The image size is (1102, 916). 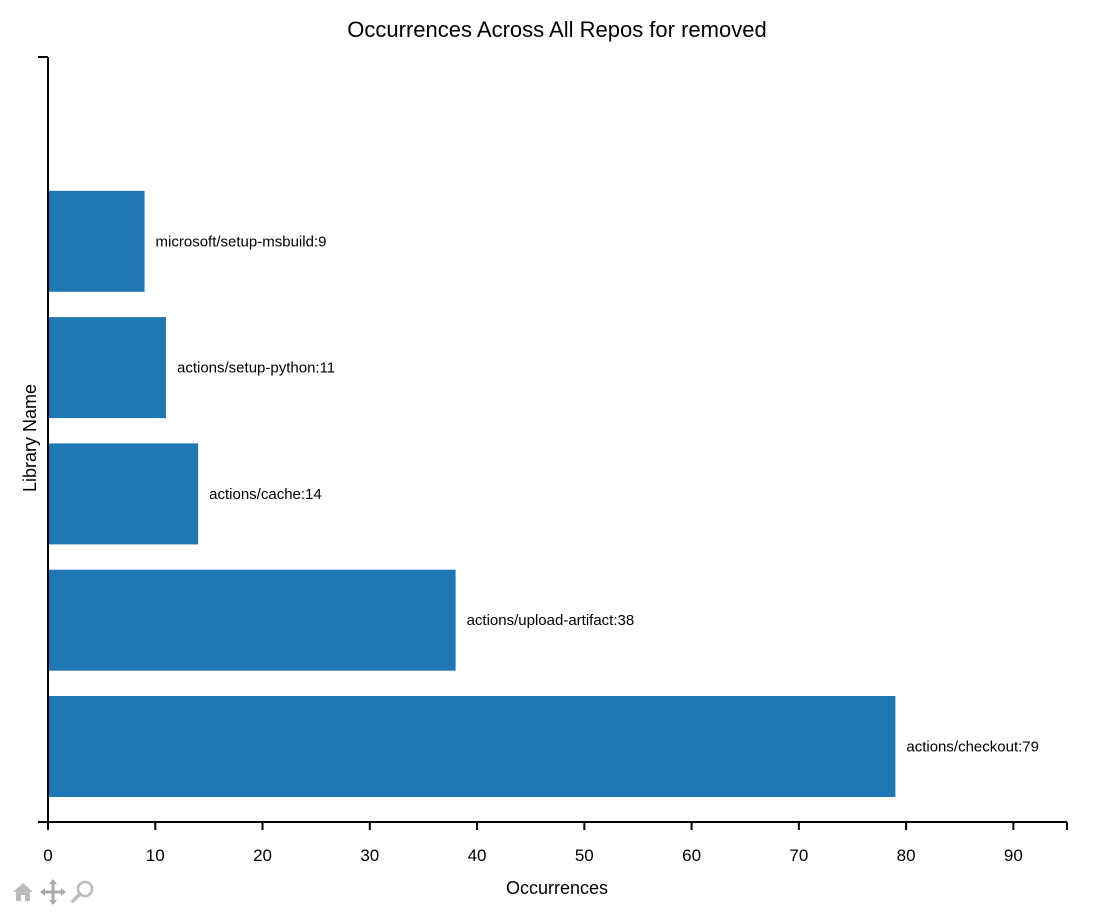 What do you see at coordinates (369, 855) in the screenshot?
I see `x-tick-label: 30` at bounding box center [369, 855].